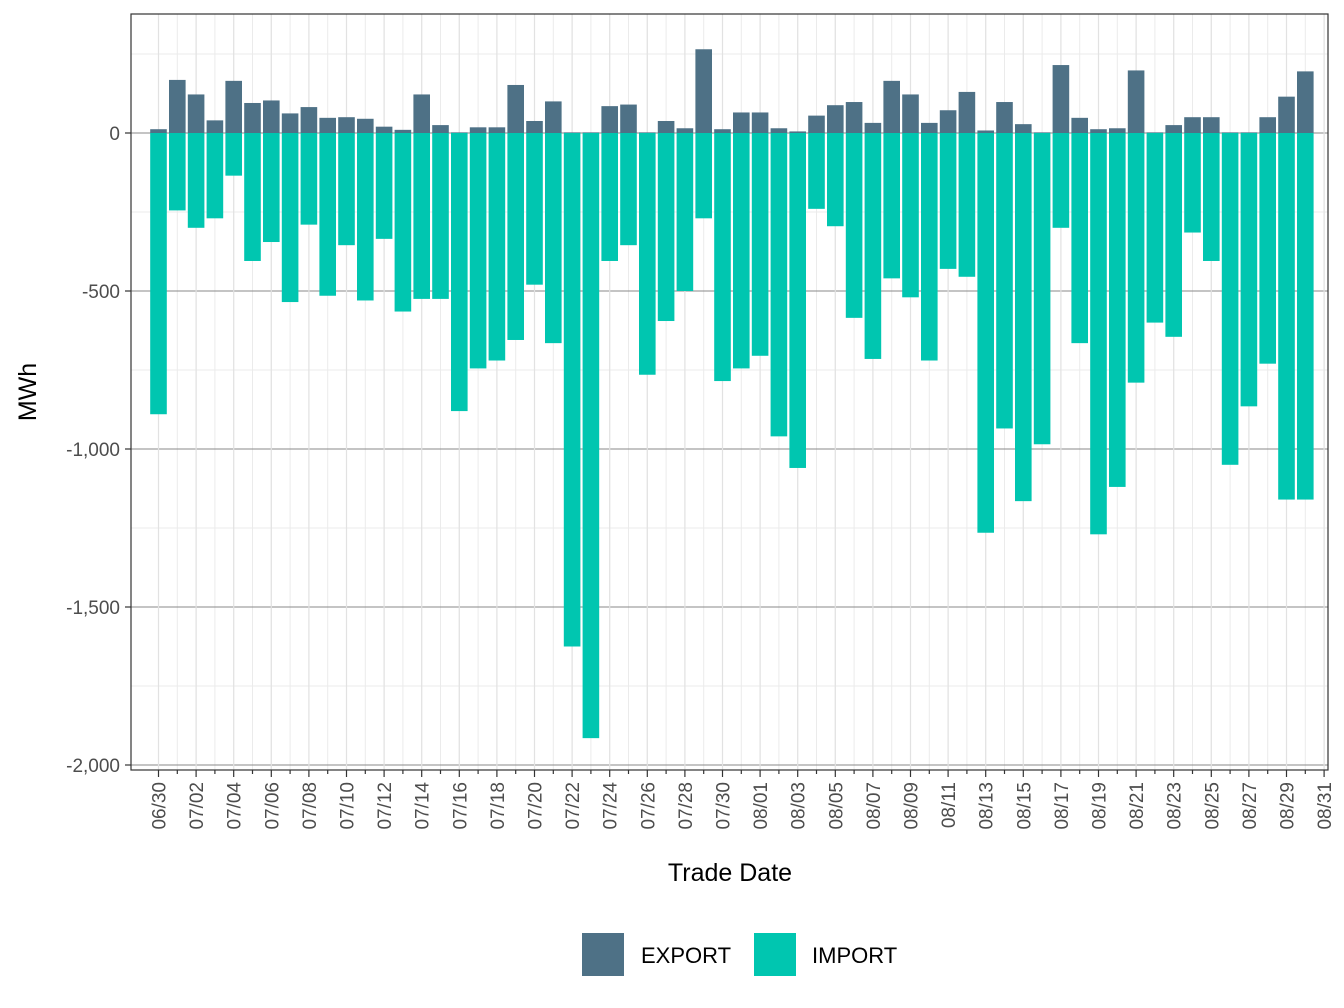 This screenshot has height=1008, width=1344. What do you see at coordinates (197, 806) in the screenshot?
I see `x-tick-label: 07/02` at bounding box center [197, 806].